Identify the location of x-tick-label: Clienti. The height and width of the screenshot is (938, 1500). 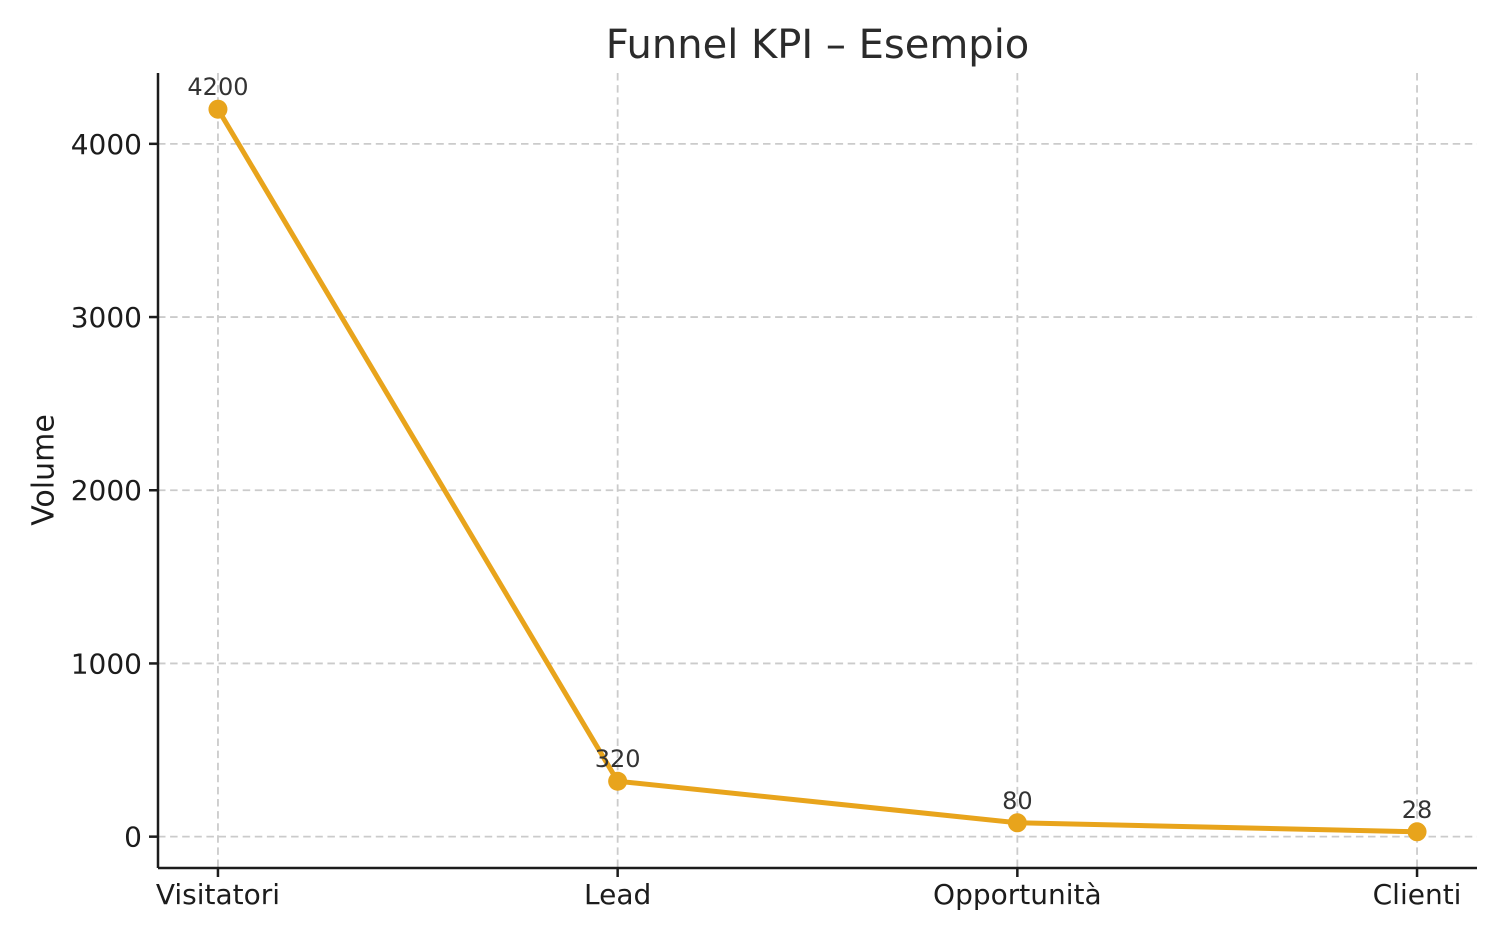
(1417, 894).